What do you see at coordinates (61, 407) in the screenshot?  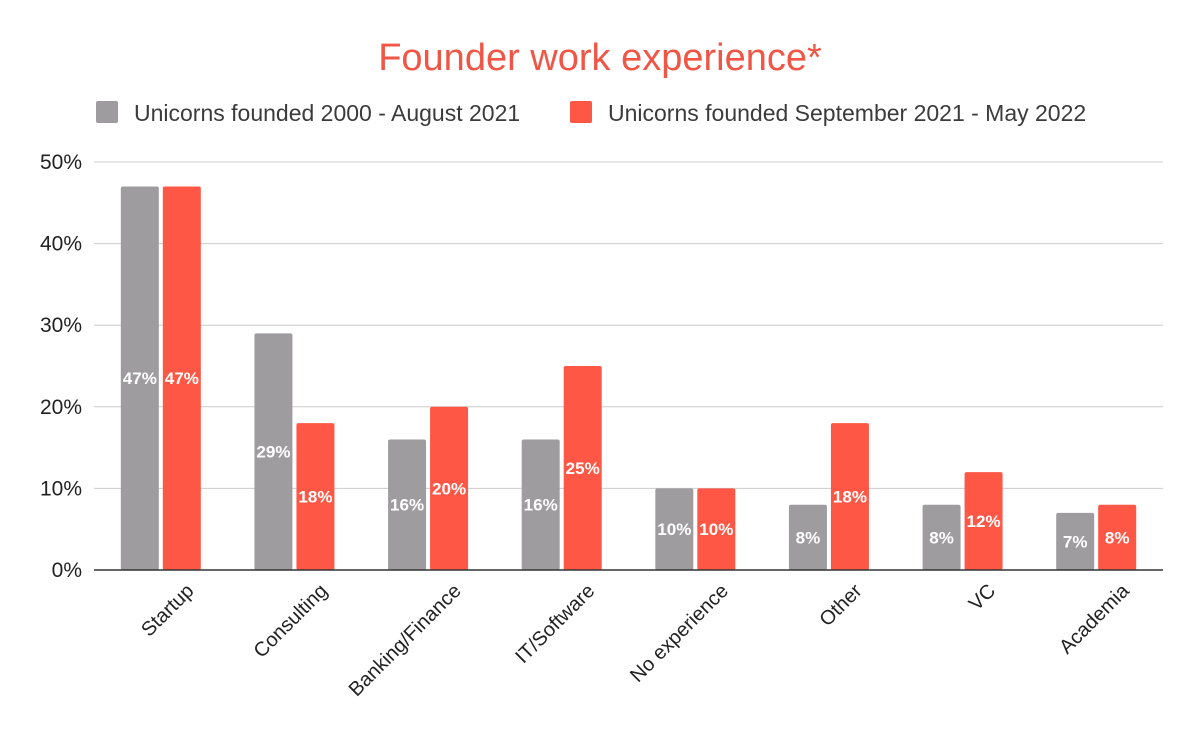 I see `y-tick-label: 20%` at bounding box center [61, 407].